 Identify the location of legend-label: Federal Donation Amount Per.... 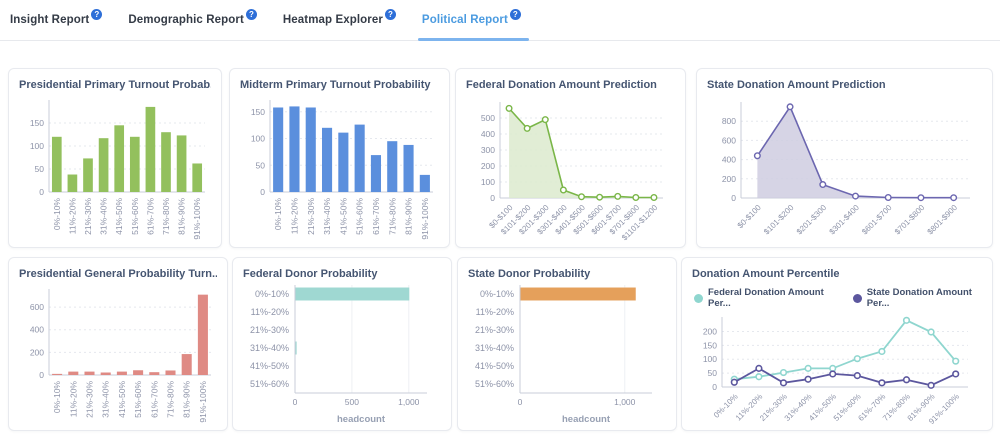
(766, 298).